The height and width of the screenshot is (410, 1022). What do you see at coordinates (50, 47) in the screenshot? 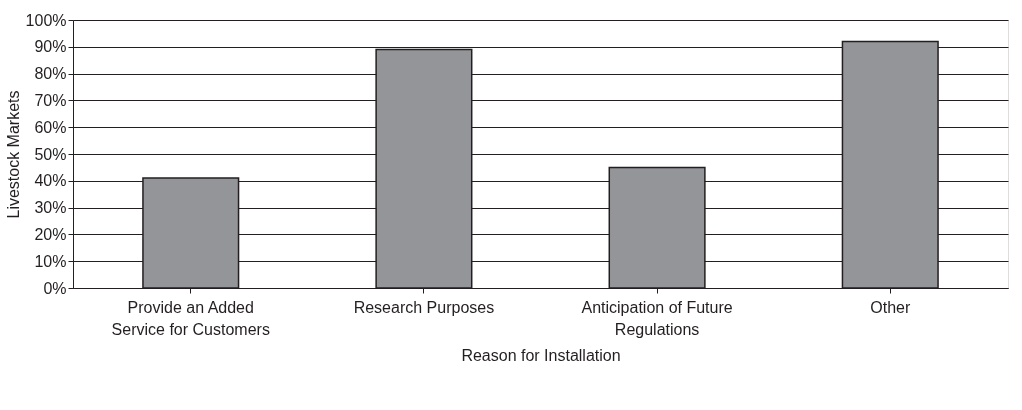
I see `y-tick-label: 90%` at bounding box center [50, 47].